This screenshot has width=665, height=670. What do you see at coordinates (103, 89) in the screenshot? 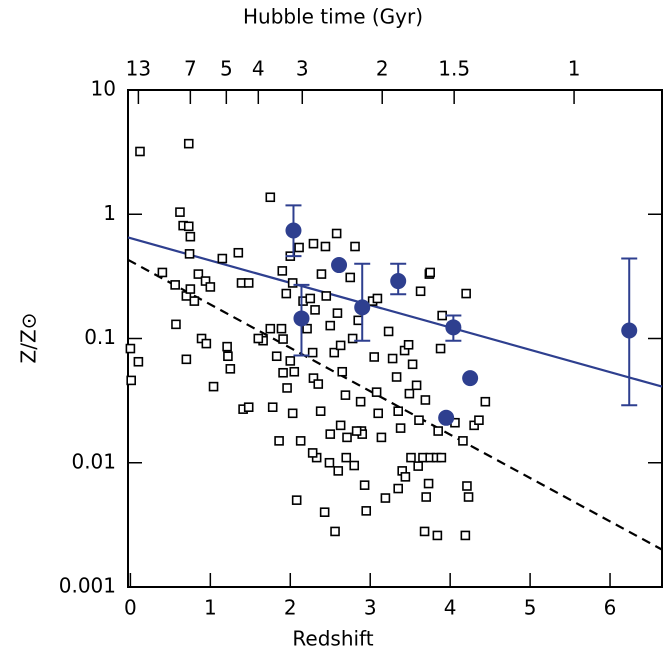
I see `y-tick-label: 10` at bounding box center [103, 89].